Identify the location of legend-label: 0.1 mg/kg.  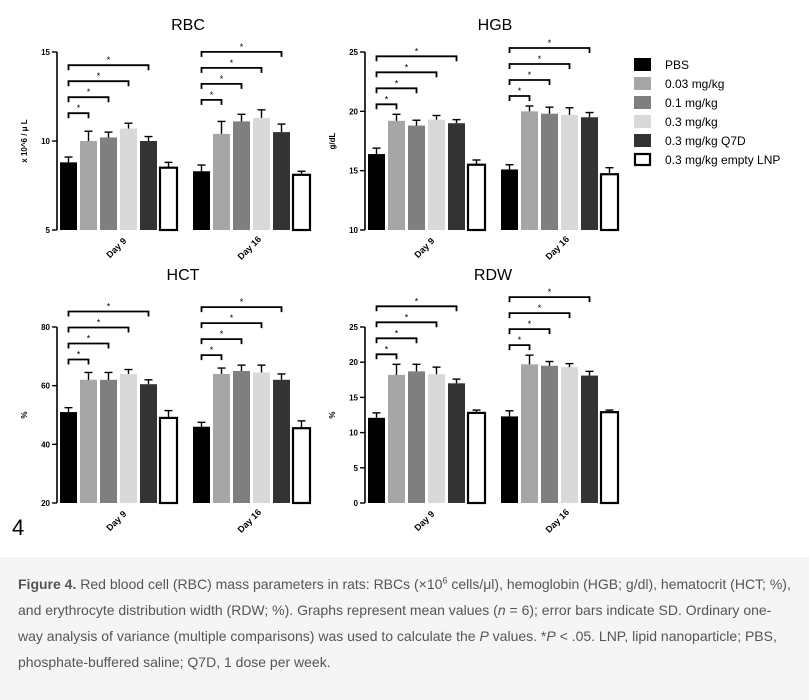
(691, 103).